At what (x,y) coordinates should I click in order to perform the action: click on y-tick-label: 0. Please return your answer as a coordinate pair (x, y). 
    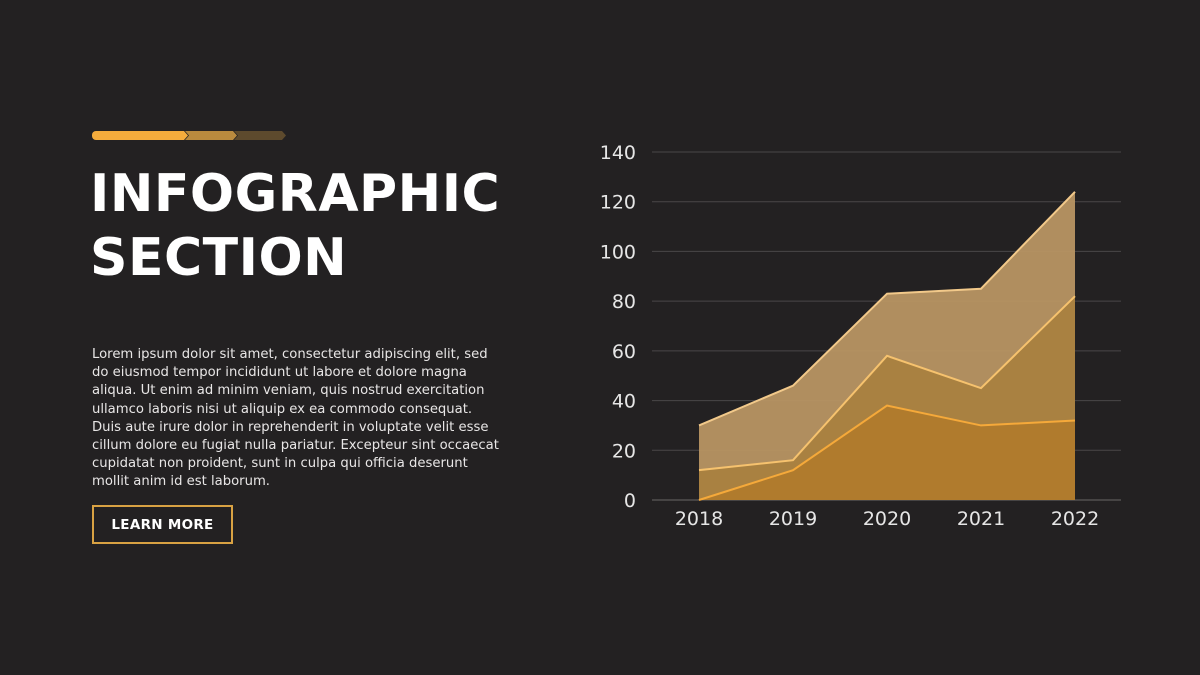
    Looking at the image, I should click on (630, 501).